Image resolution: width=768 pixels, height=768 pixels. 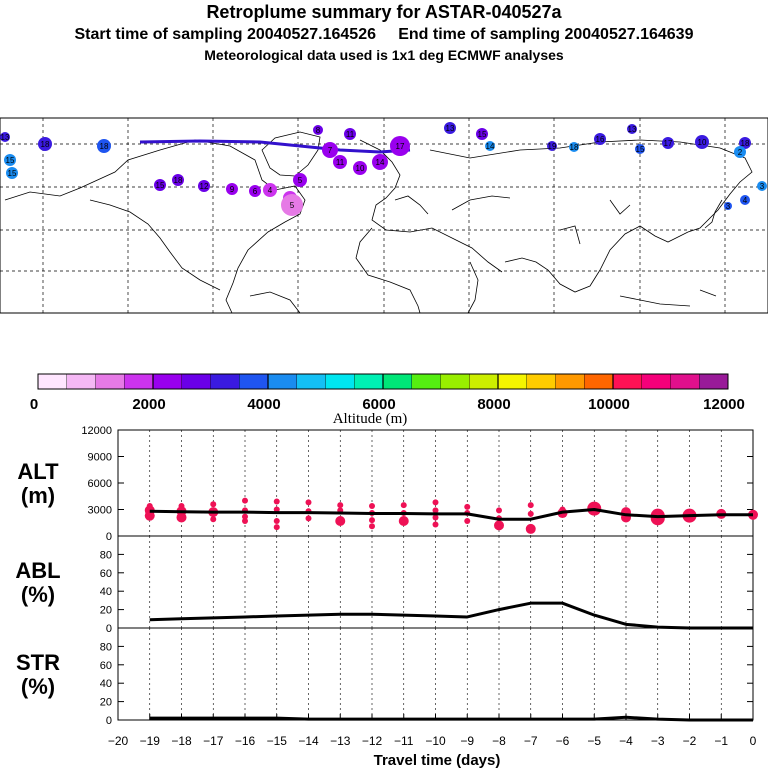 I want to click on plume-marker: 8, so click(x=318, y=130).